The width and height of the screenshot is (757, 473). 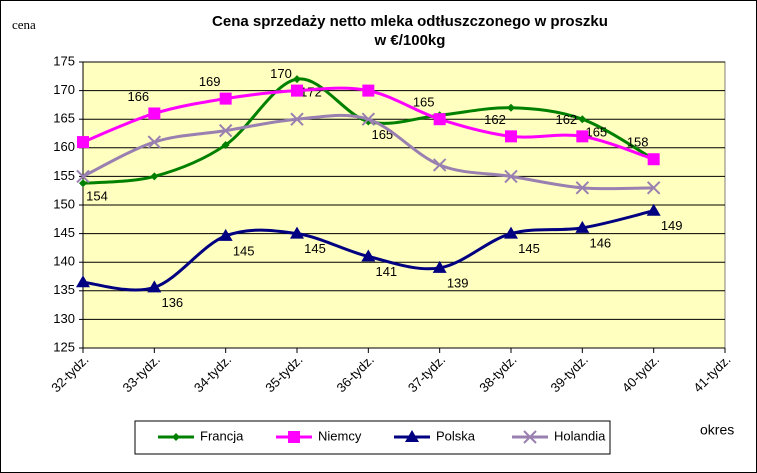 What do you see at coordinates (340, 435) in the screenshot?
I see `legend-label: Niemcy` at bounding box center [340, 435].